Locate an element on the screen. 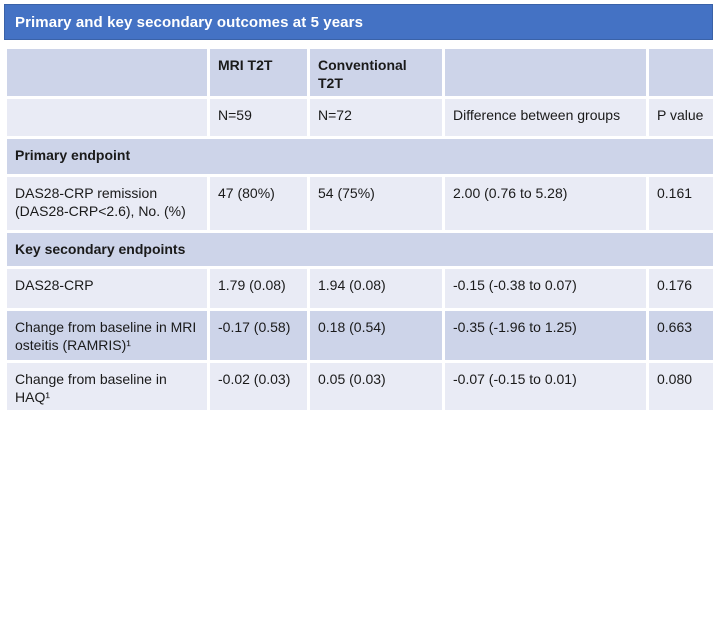  difference-column-header: Difference between groups is located at coordinates (545, 117).